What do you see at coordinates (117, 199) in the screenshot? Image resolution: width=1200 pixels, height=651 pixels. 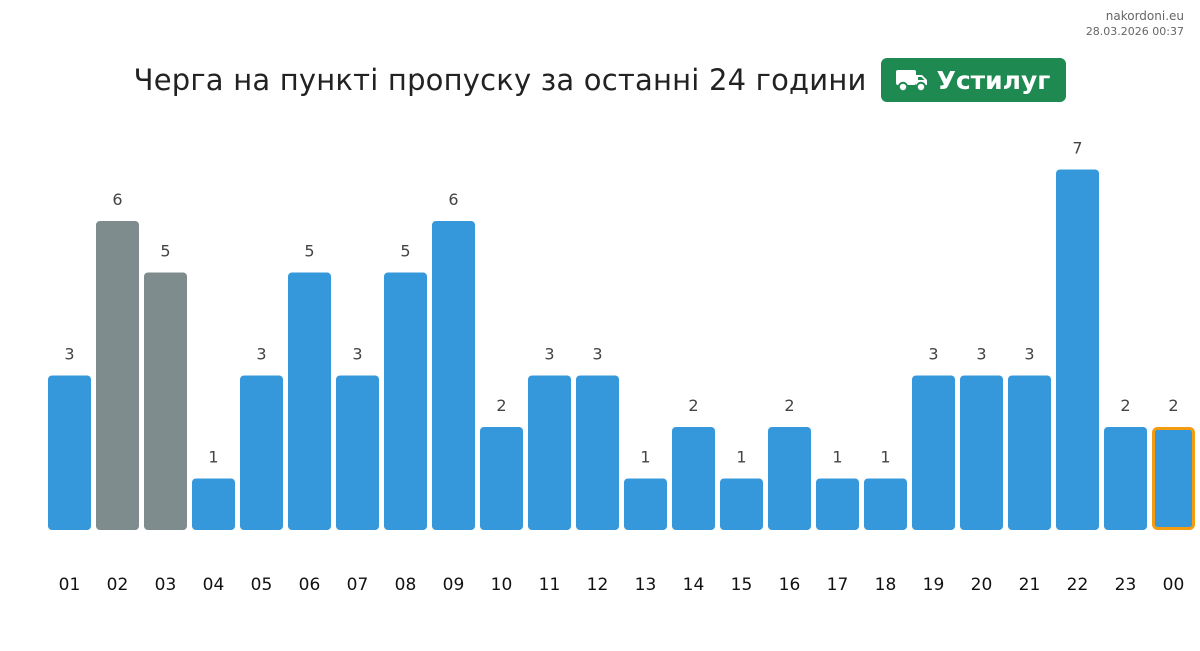 I see `bar-value-label-02: 6` at bounding box center [117, 199].